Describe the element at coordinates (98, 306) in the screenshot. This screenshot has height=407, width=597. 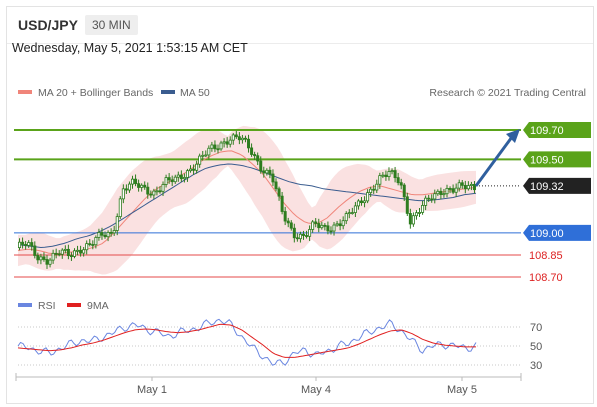
I see `rsi-ma-legend-label: 9MA` at that location.